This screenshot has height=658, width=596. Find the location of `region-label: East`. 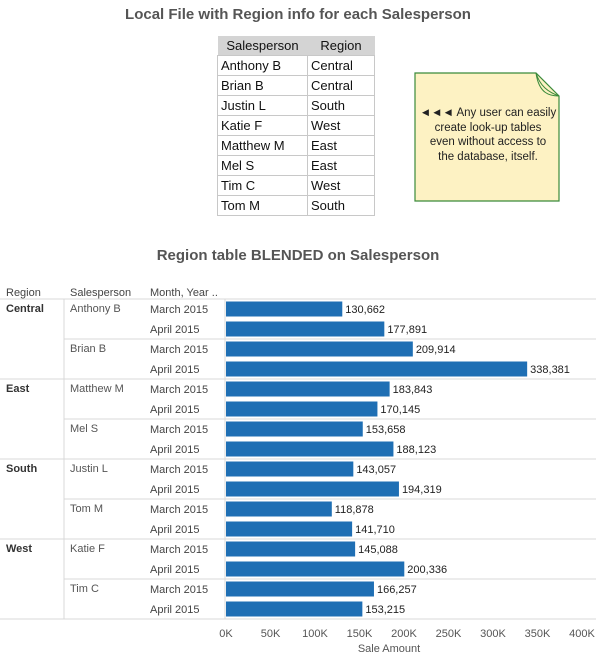

region-label: East is located at coordinates (18, 389).